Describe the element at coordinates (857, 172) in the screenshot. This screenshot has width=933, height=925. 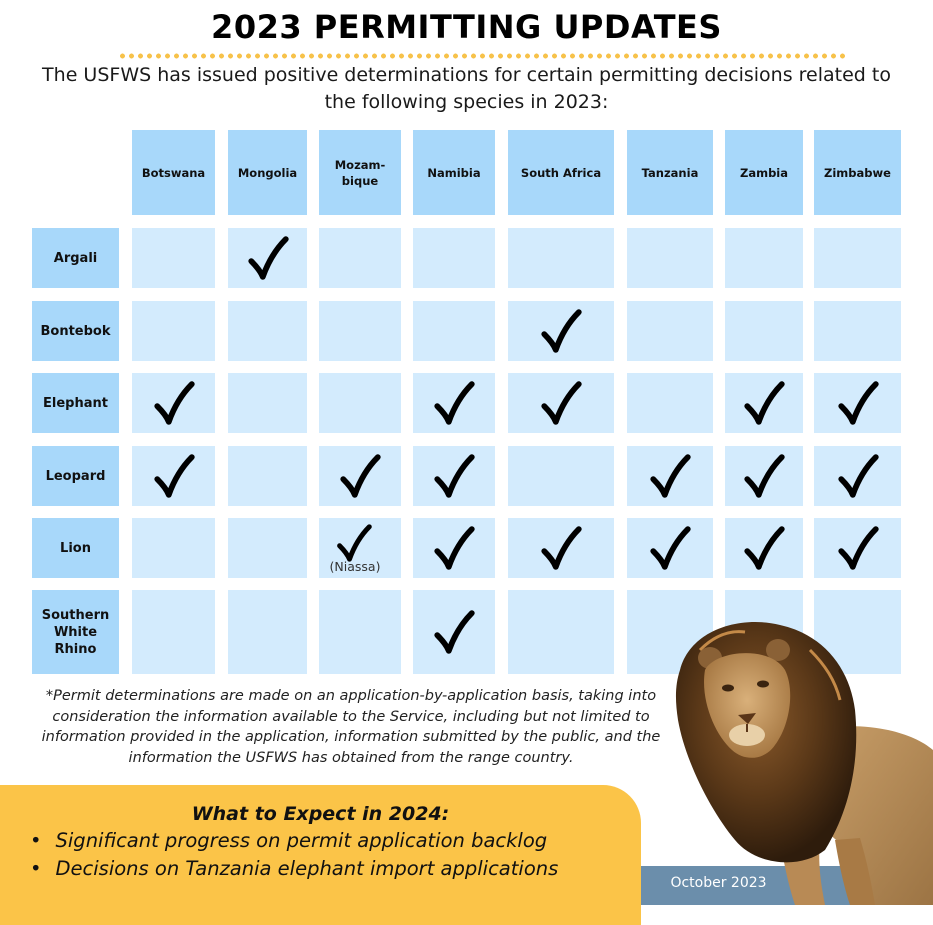
I see `column-header: Zimbabwe` at that location.